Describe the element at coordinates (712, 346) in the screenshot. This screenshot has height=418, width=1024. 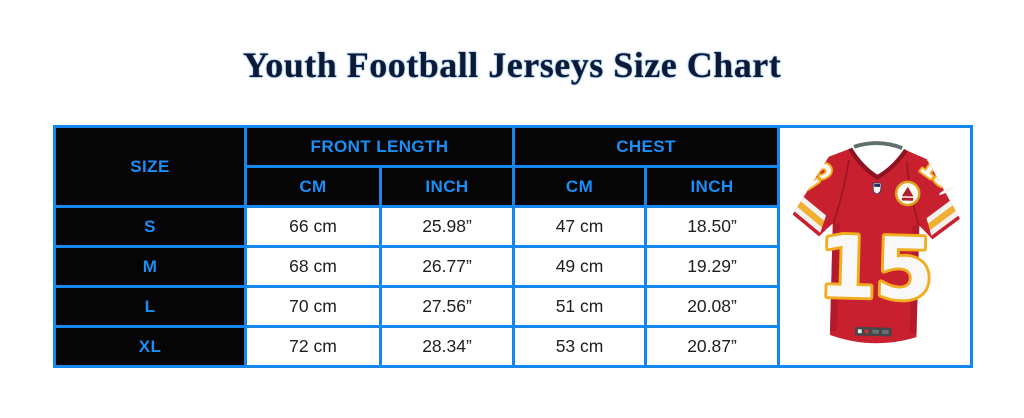
I see `cell-chest-inch: 20.87”` at that location.